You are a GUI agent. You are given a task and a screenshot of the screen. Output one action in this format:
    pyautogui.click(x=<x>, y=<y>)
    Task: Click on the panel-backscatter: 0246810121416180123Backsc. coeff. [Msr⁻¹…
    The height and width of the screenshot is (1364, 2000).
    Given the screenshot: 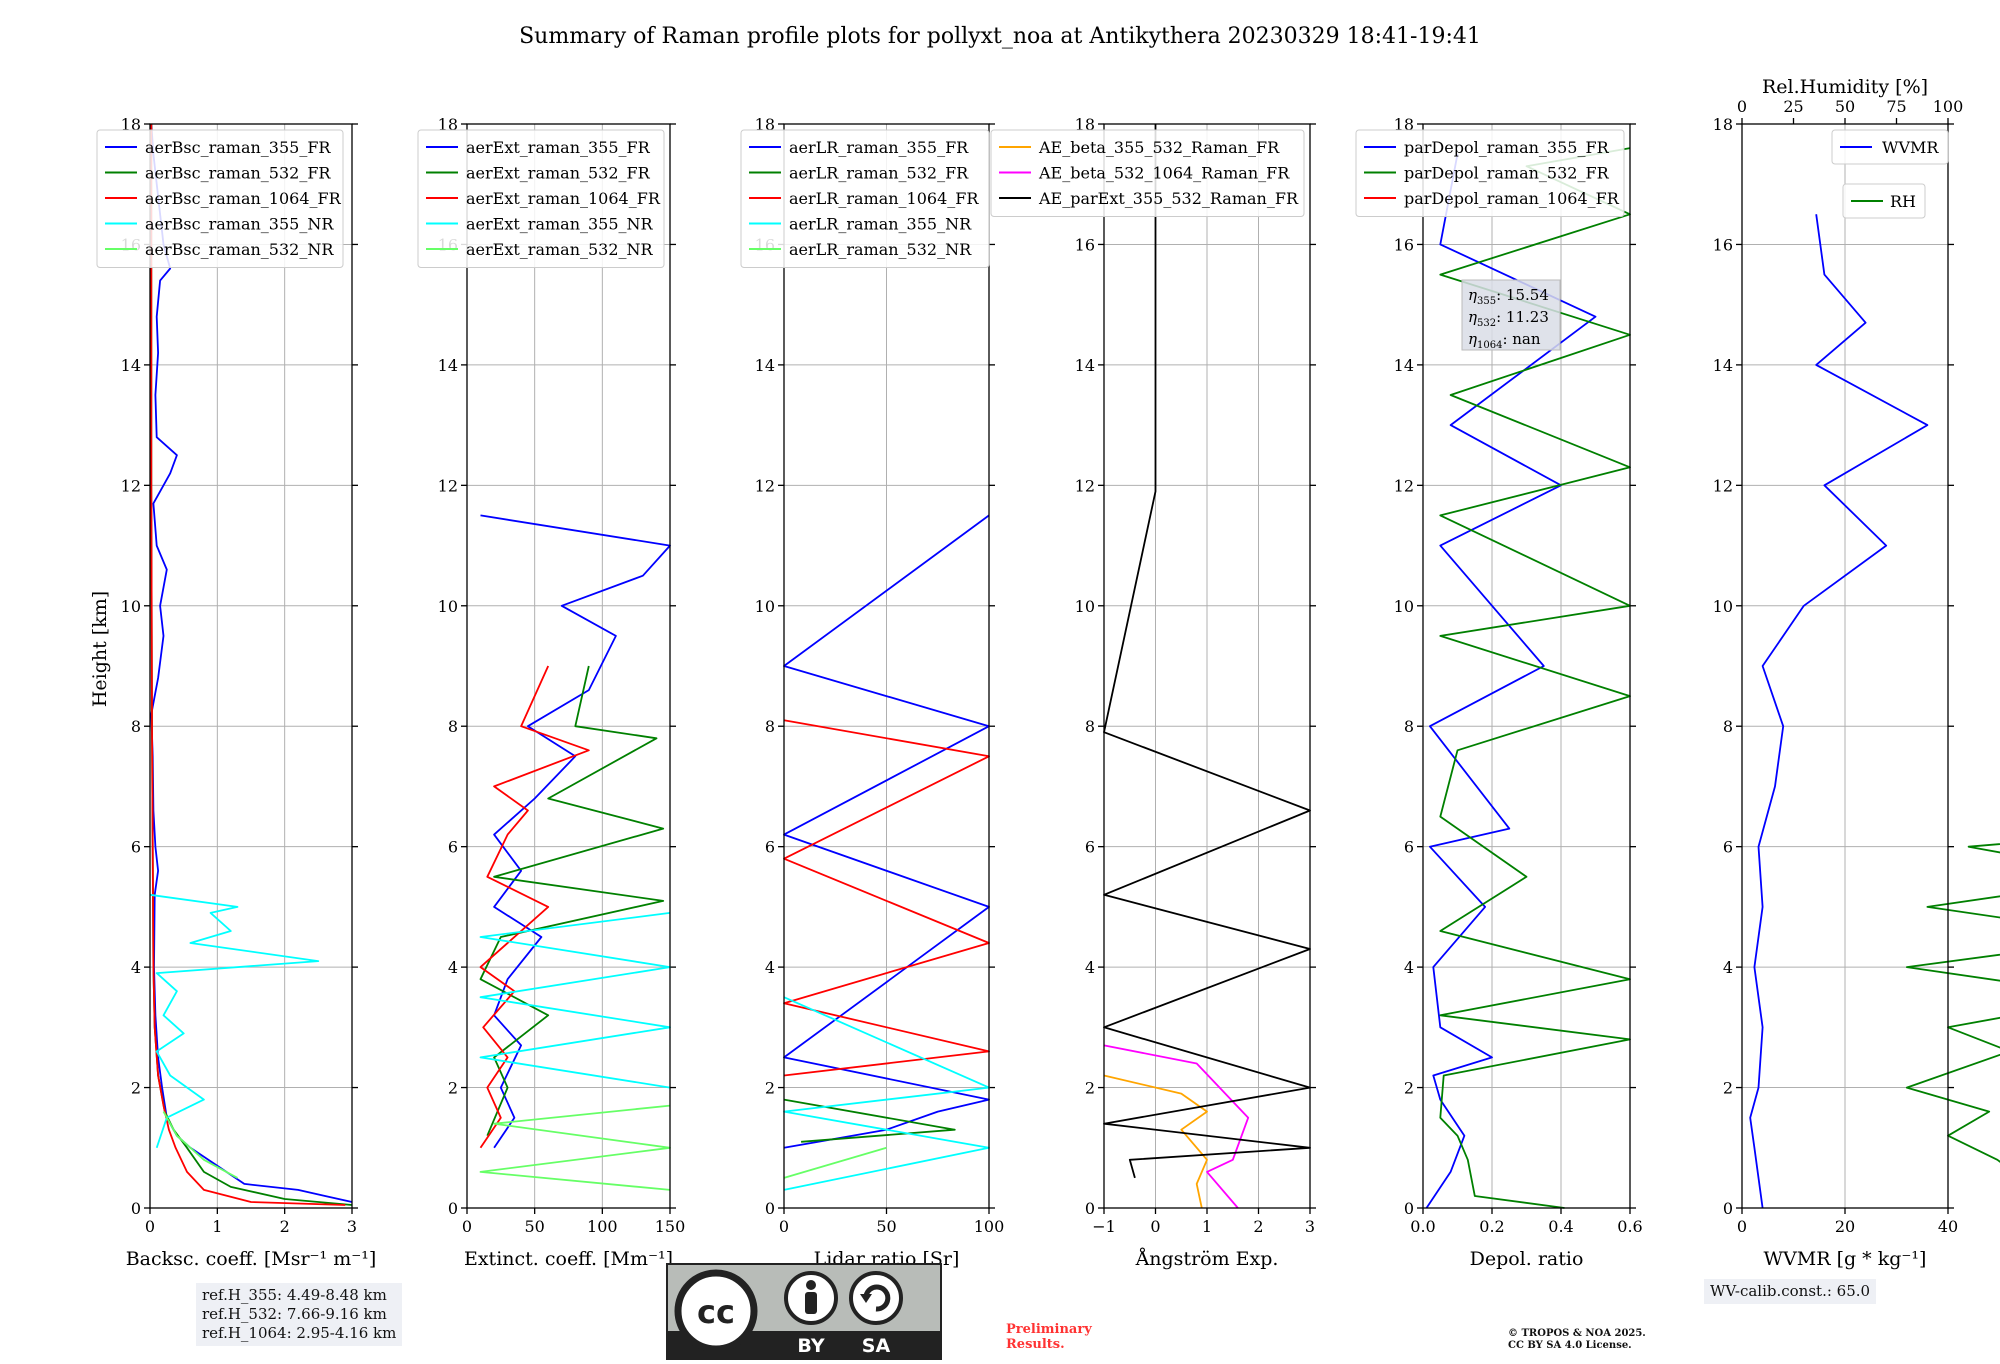 What is the action you would take?
    pyautogui.click(x=236, y=692)
    